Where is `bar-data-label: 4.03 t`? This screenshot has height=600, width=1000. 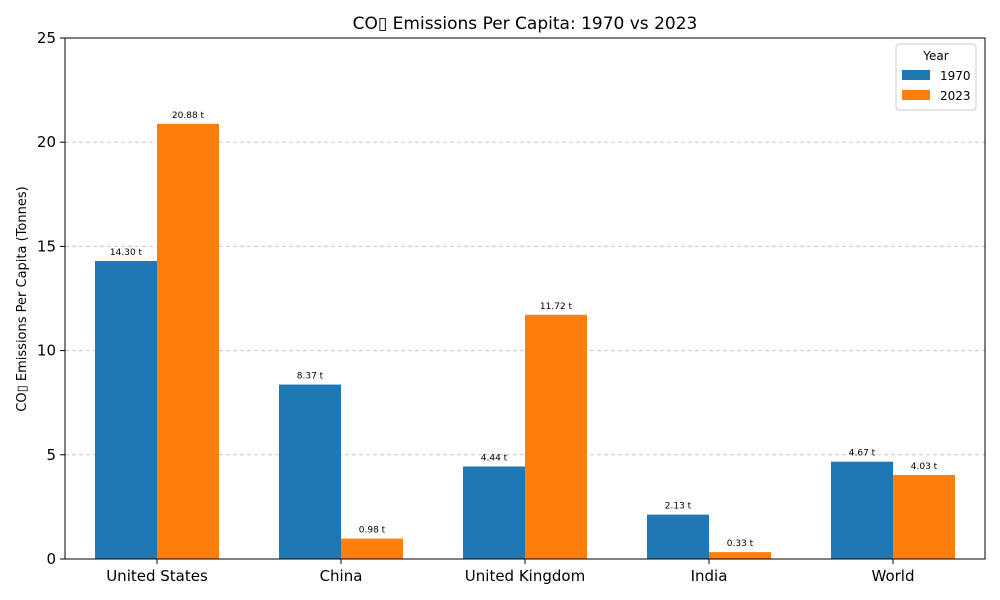
bar-data-label: 4.03 t is located at coordinates (924, 467).